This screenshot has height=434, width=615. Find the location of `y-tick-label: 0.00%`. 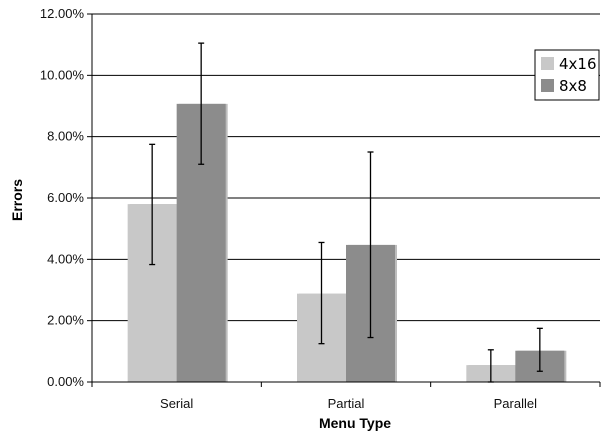

y-tick-label: 0.00% is located at coordinates (65, 381).